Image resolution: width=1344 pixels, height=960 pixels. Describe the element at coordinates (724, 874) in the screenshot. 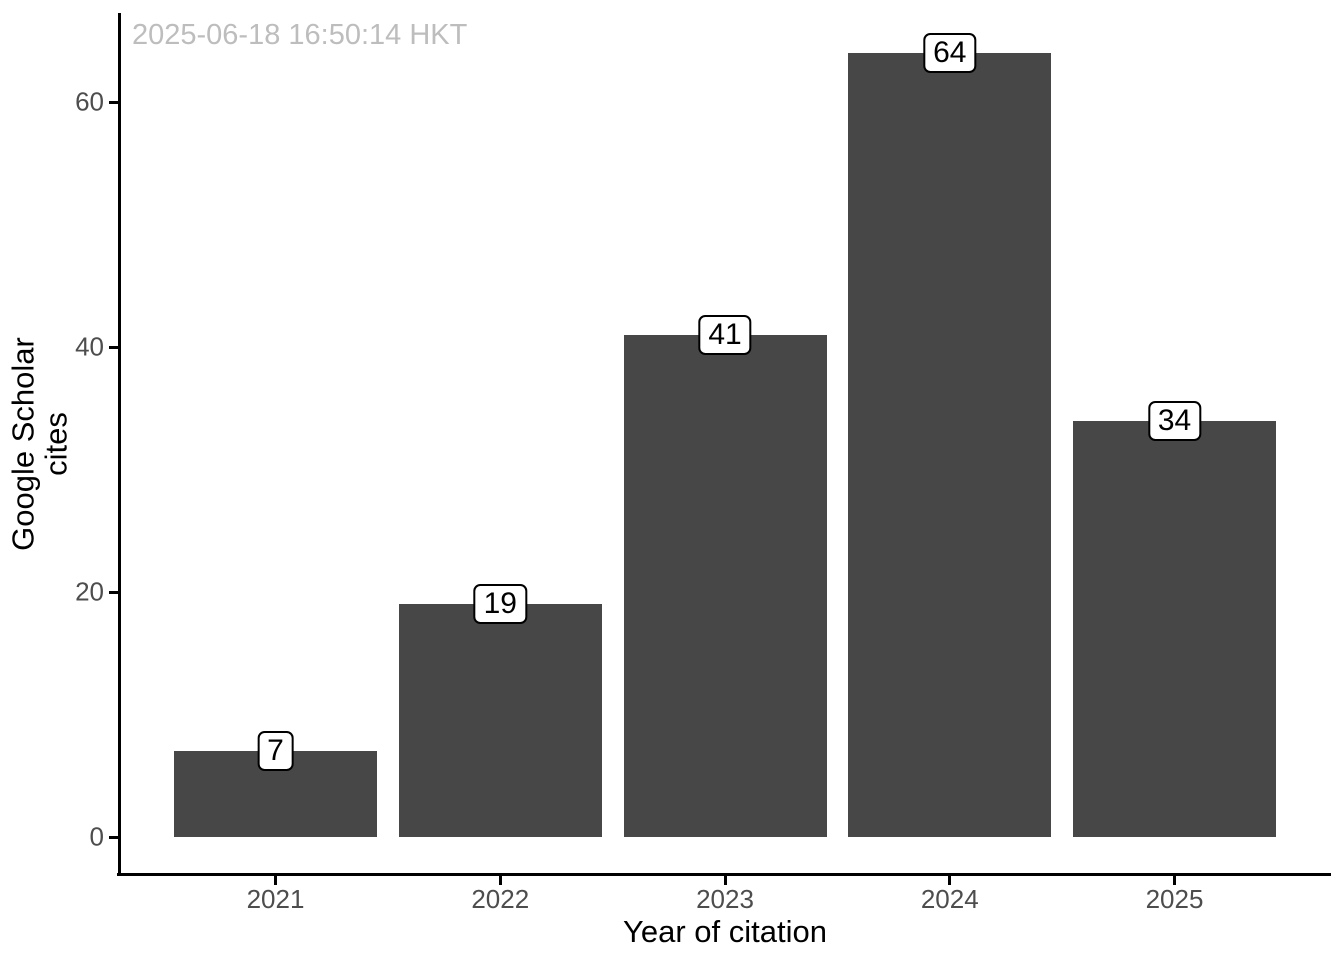

I see `x-axis-line` at that location.